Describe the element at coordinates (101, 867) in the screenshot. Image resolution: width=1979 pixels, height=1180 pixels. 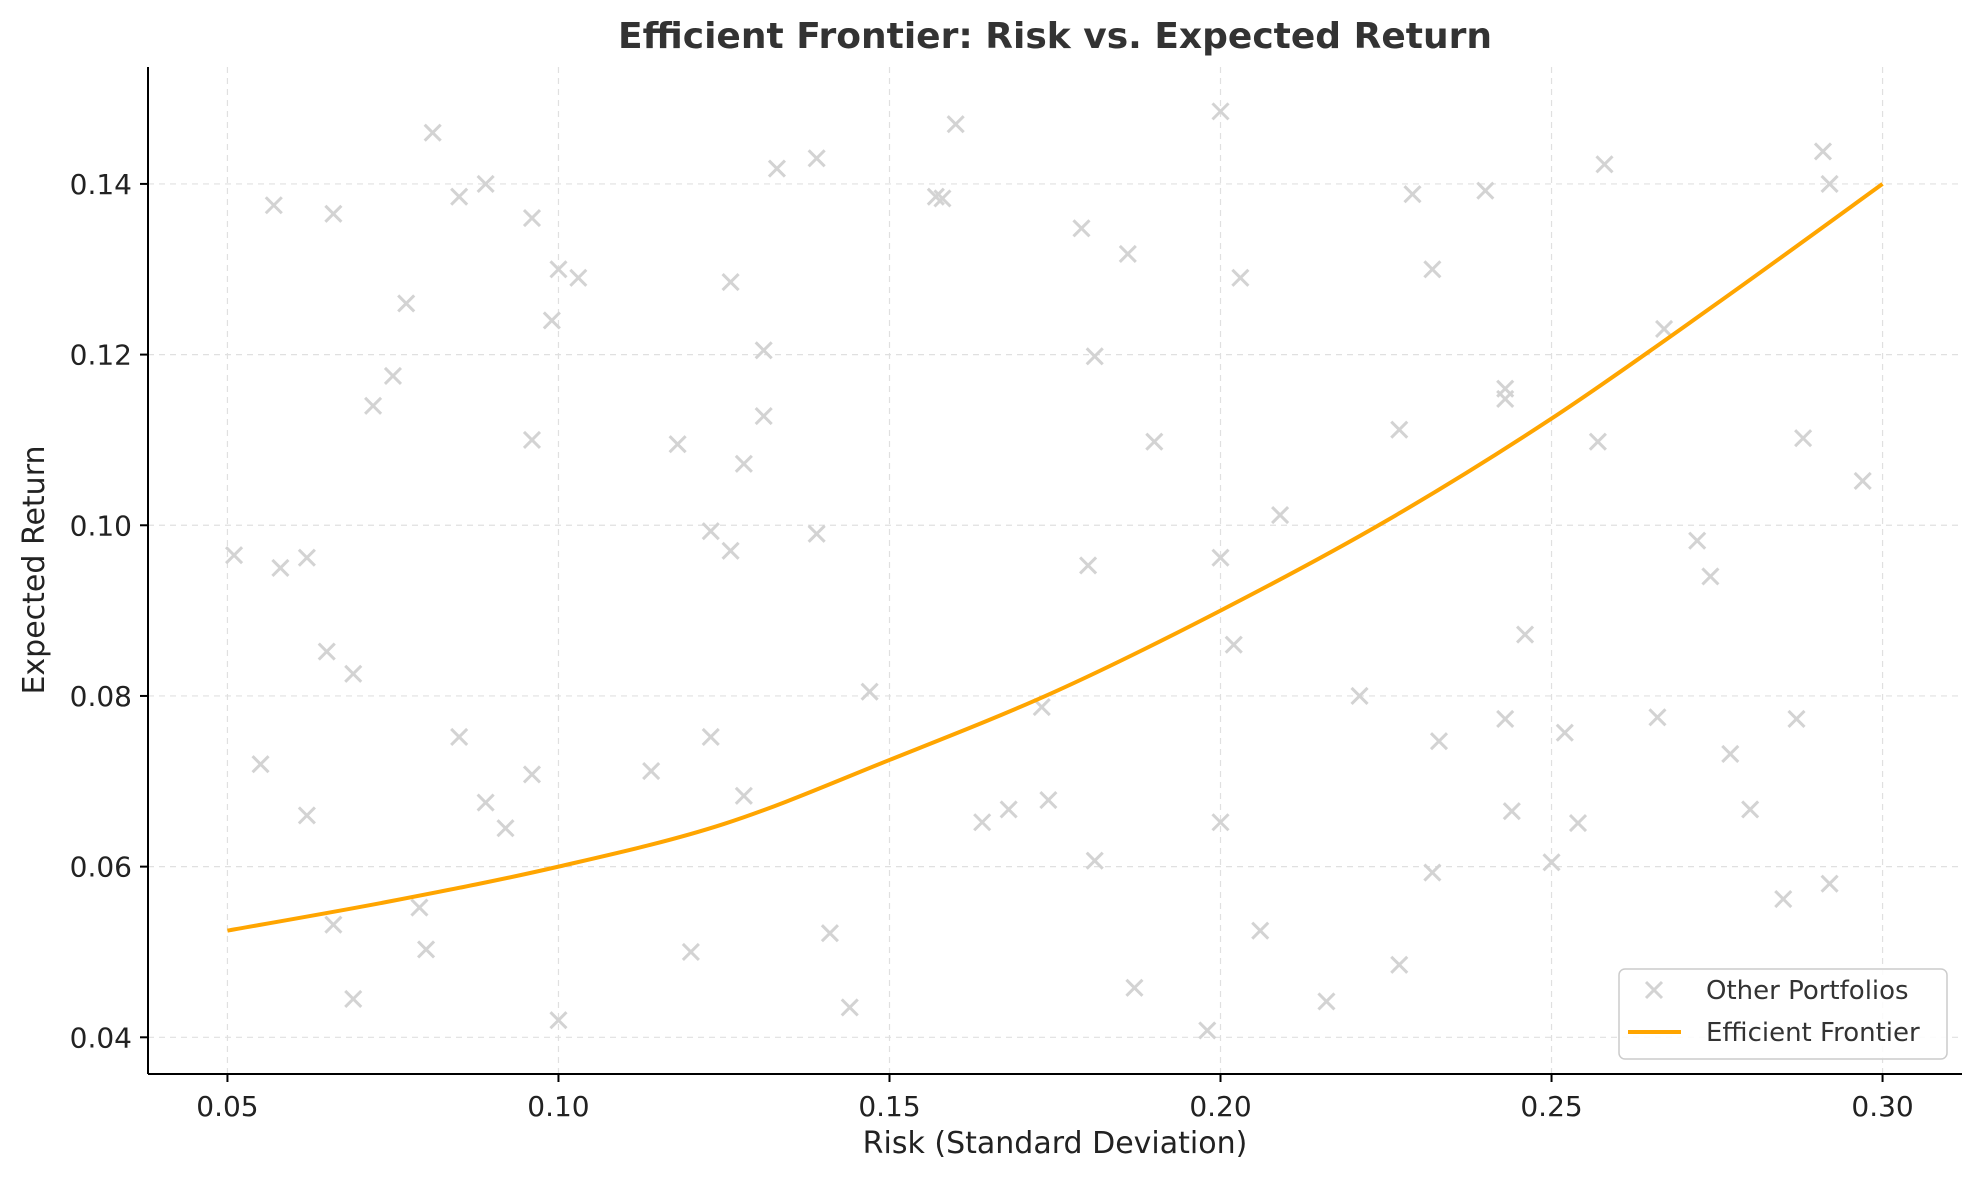
I see `y-tick-label: 0.06` at that location.